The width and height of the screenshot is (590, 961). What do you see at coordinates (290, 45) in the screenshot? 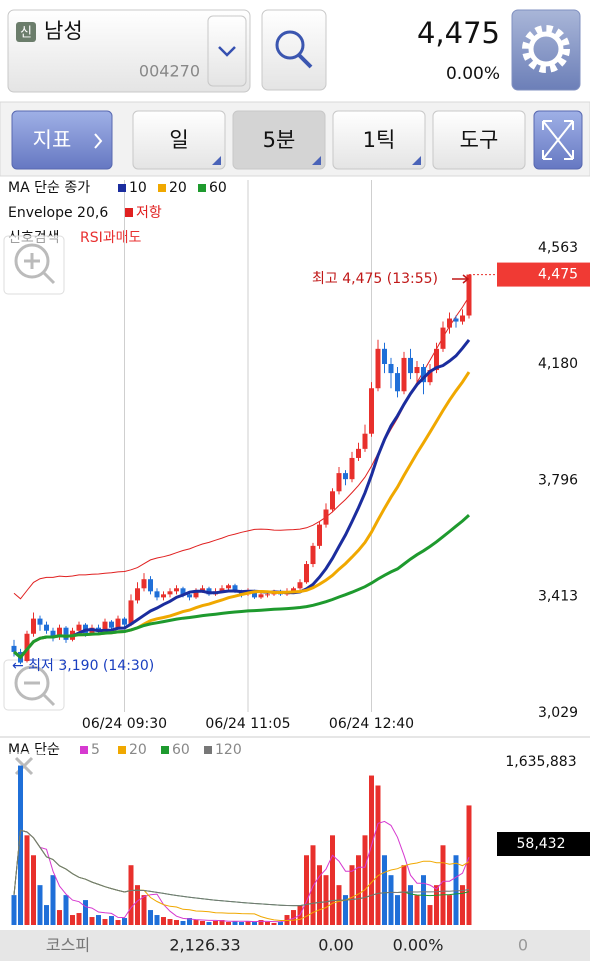
I see `search-icon` at bounding box center [290, 45].